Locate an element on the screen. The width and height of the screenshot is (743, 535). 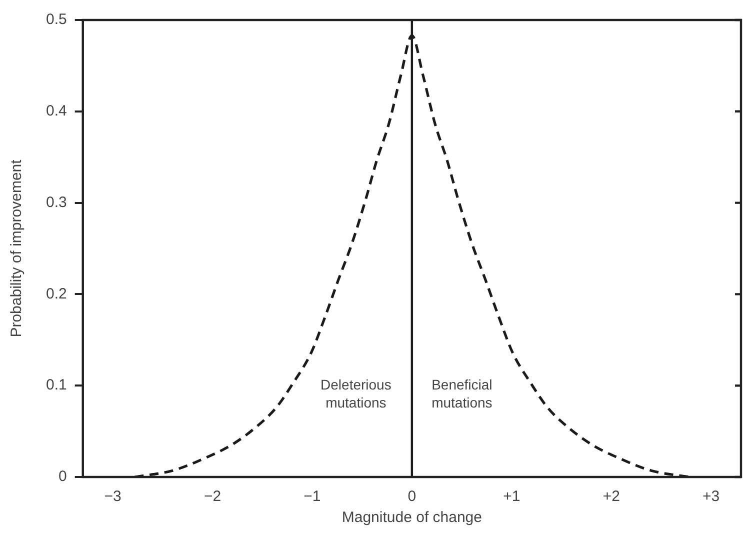
y-tick-label: 0.4 is located at coordinates (56, 111).